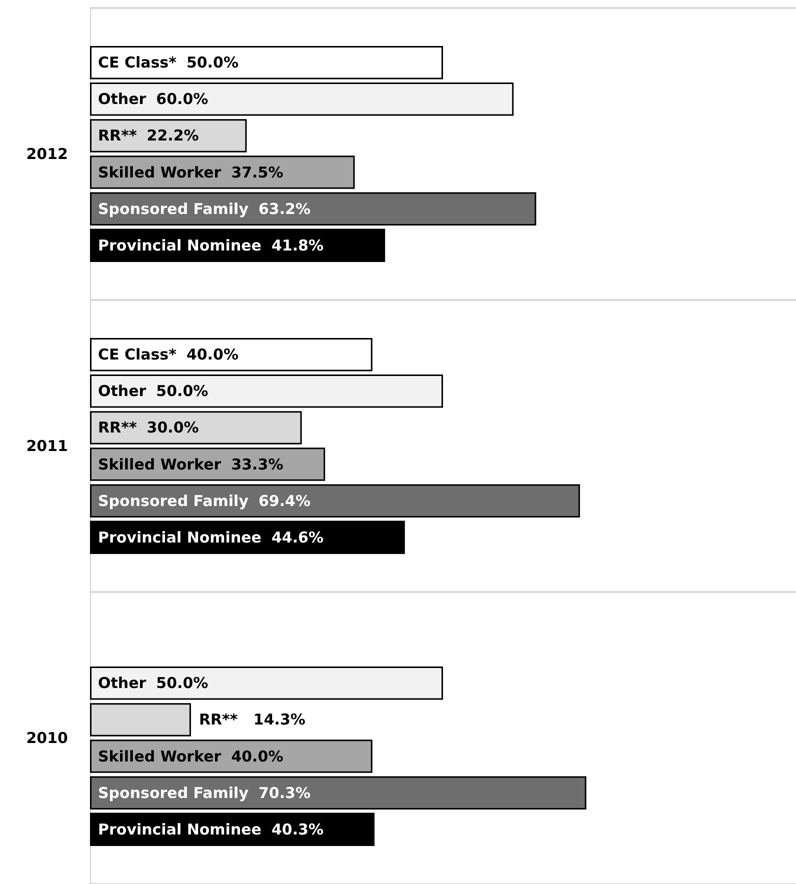  What do you see at coordinates (297, 245) in the screenshot?
I see `data-label: 41.8%` at bounding box center [297, 245].